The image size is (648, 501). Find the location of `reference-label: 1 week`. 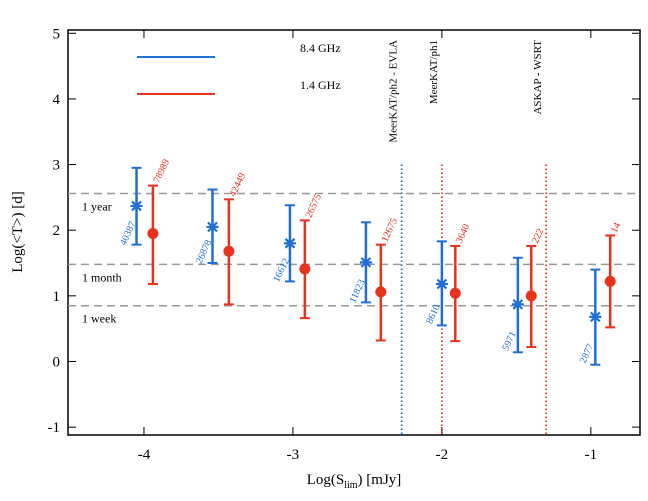

reference-label: 1 week is located at coordinates (99, 319).